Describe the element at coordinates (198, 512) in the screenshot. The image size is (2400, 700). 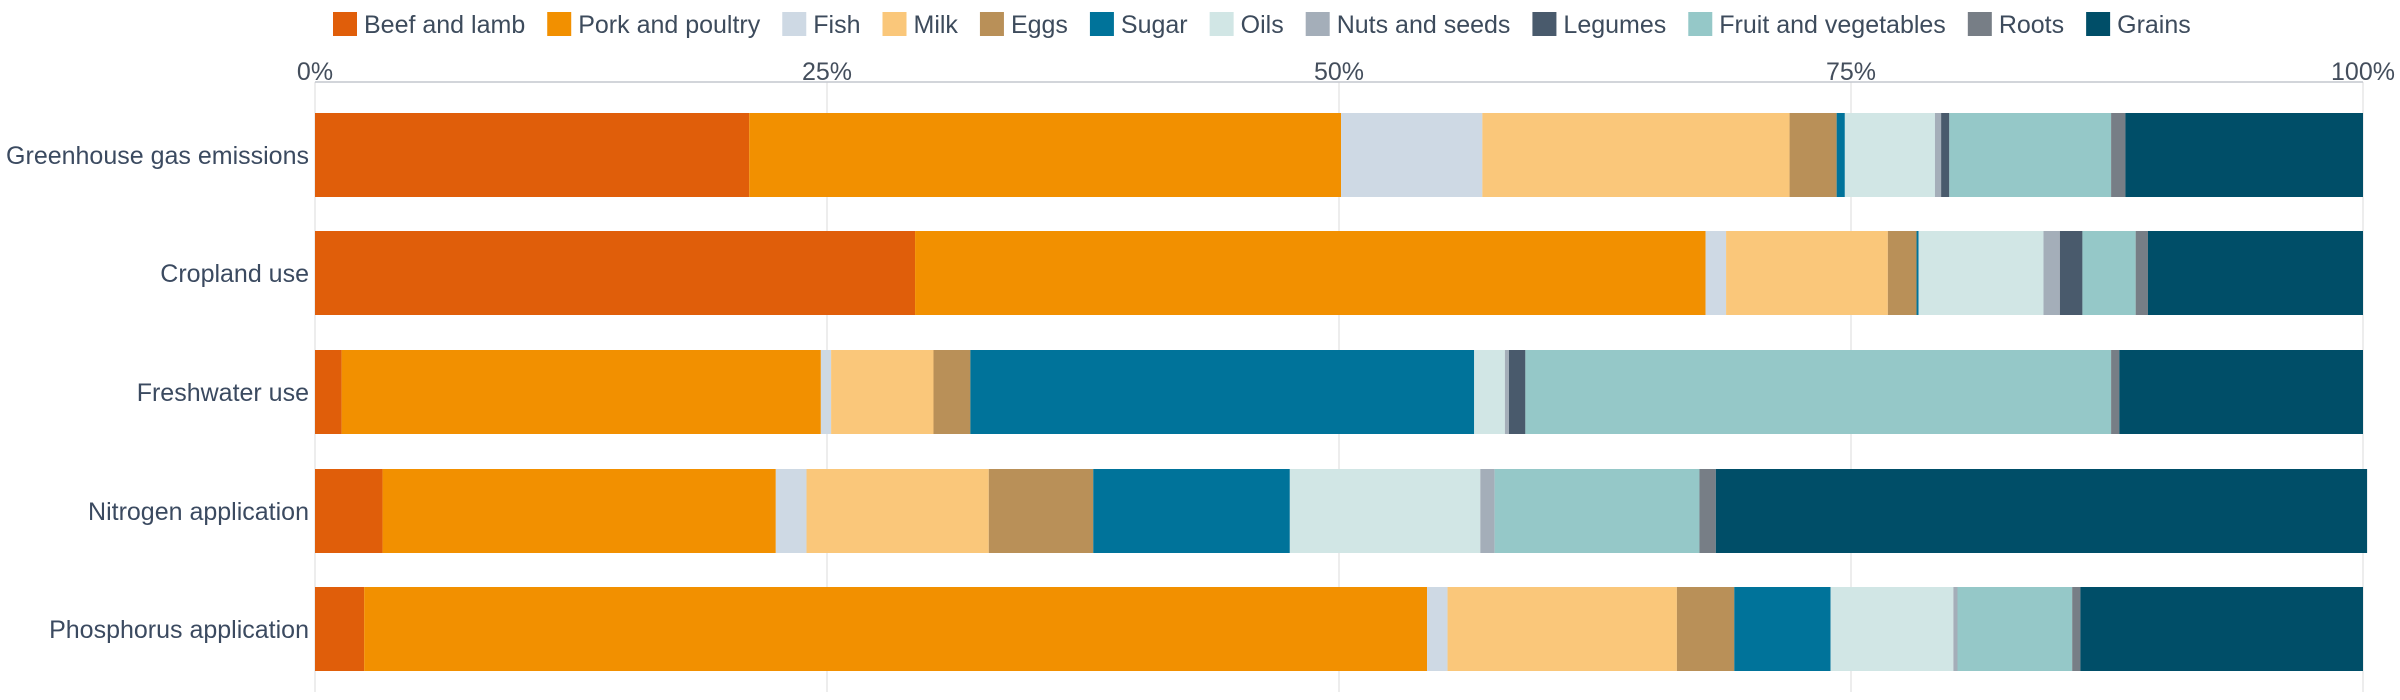
I see `category-label: Nitrogen application` at that location.